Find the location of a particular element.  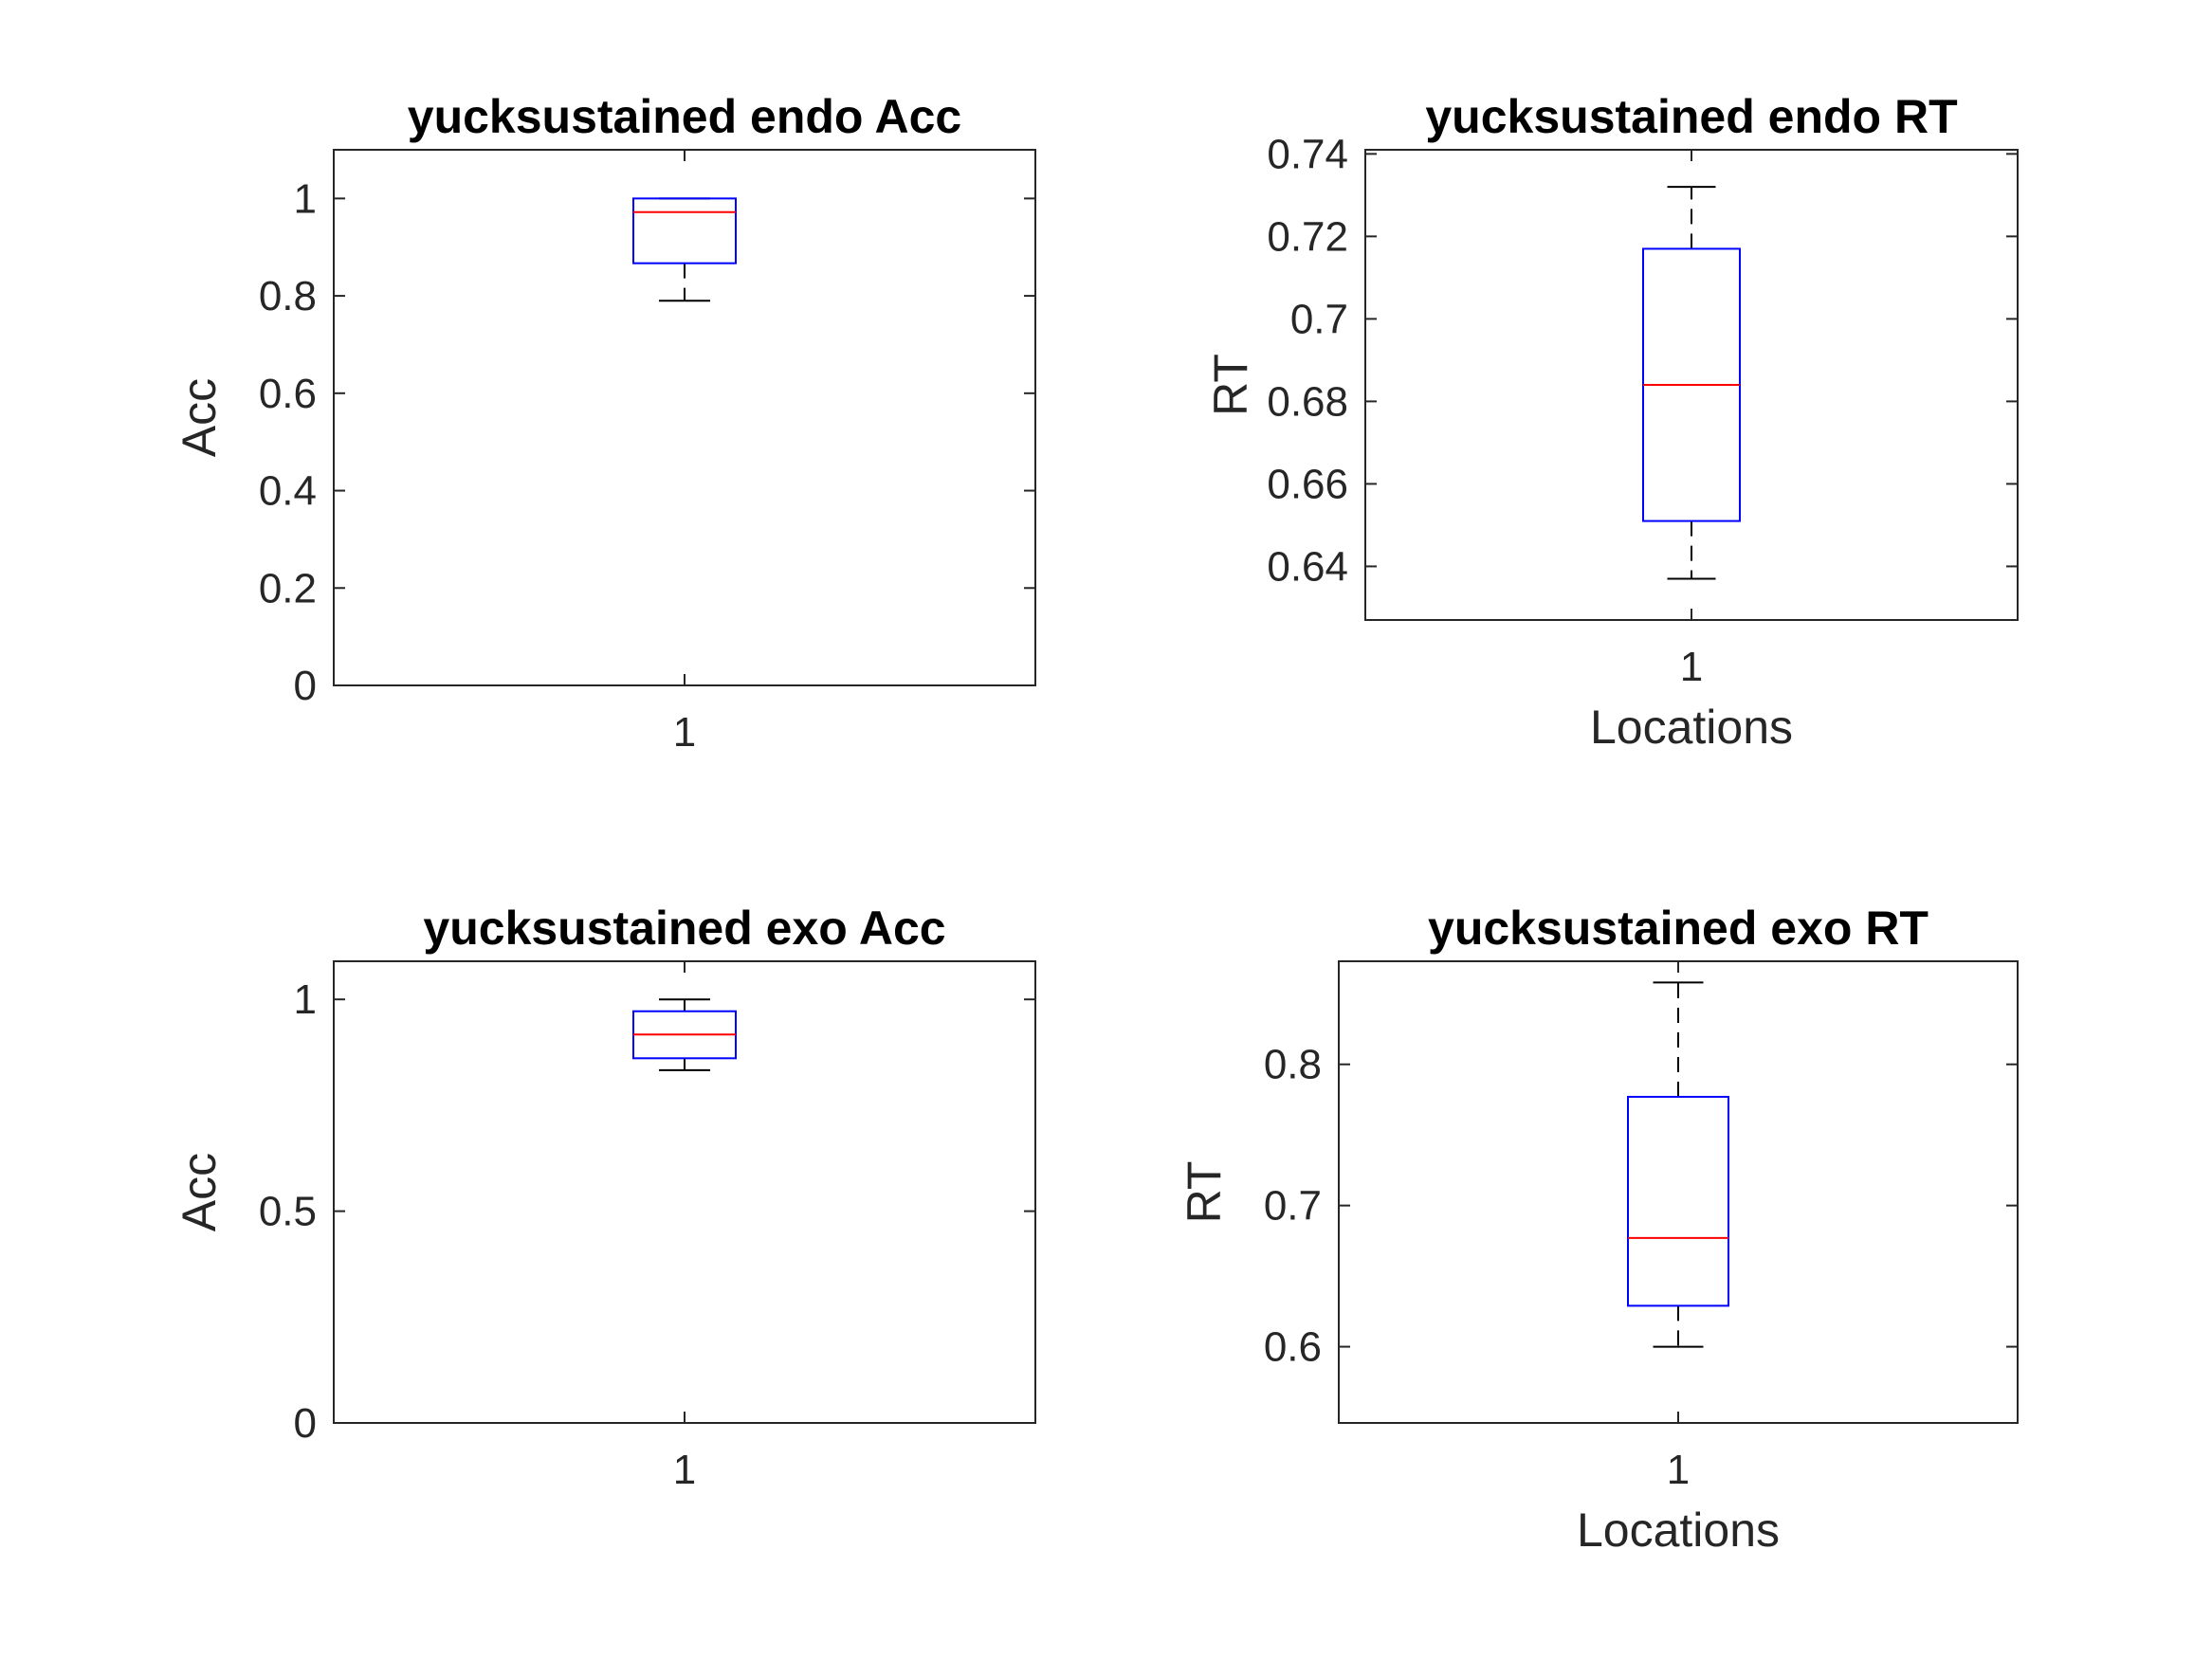

chart-title: yucksustained exo Acc is located at coordinates (684, 928).